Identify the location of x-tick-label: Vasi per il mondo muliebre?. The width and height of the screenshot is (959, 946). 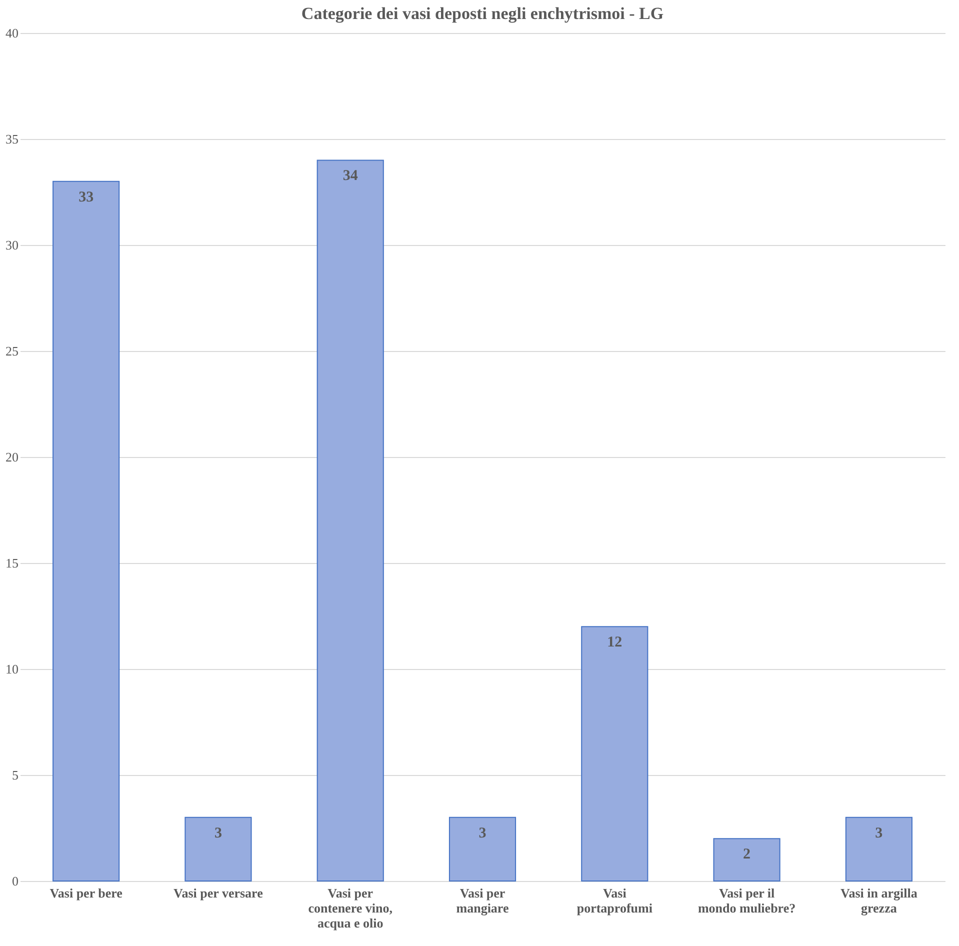
(747, 901).